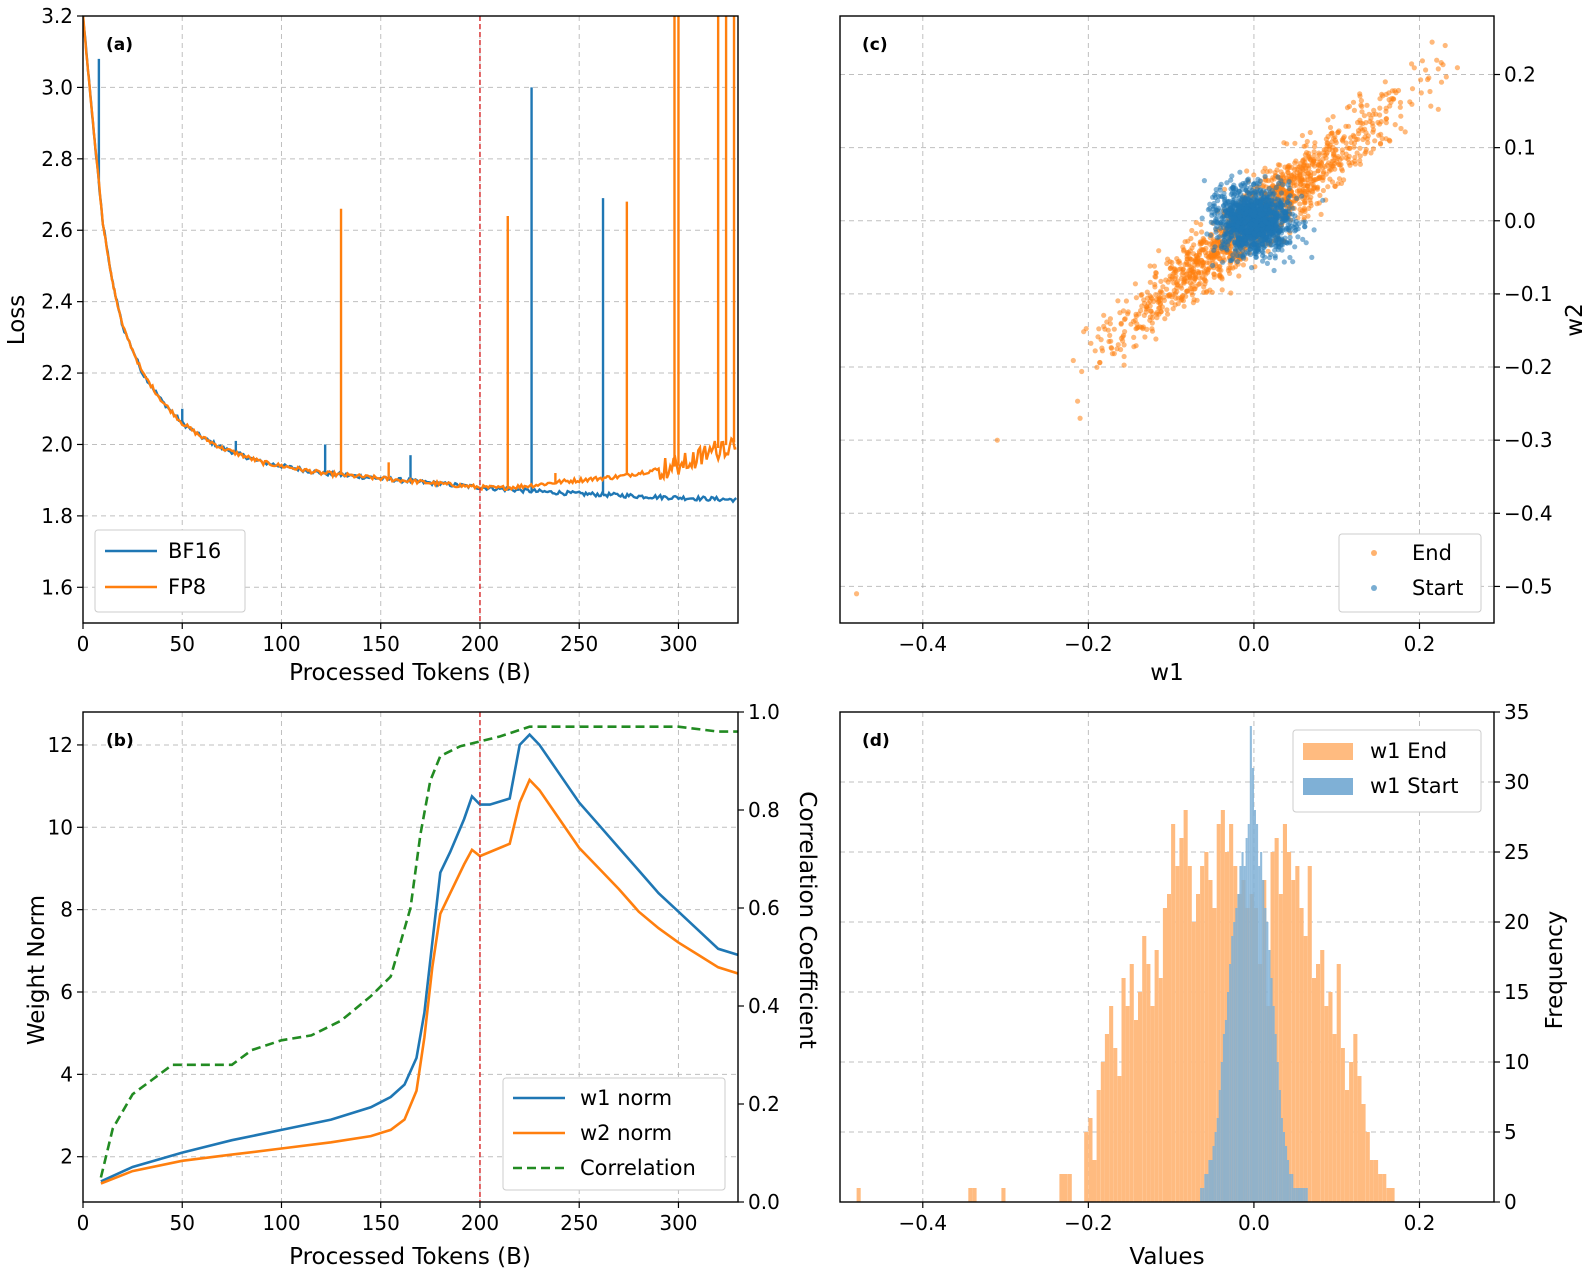  What do you see at coordinates (1555, 970) in the screenshot?
I see `panel-d-ylabel: Frequency` at bounding box center [1555, 970].